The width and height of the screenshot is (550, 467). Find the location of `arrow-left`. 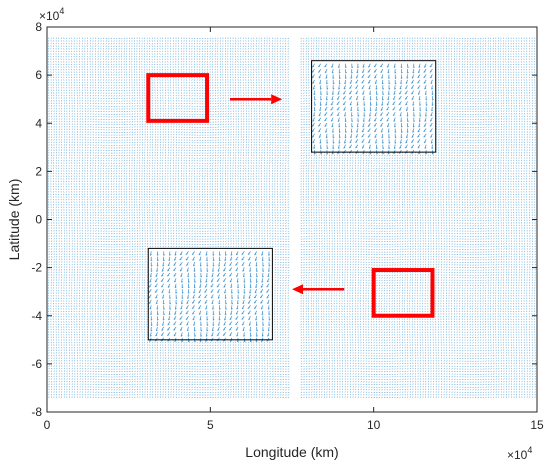

arrow-left is located at coordinates (318, 289).